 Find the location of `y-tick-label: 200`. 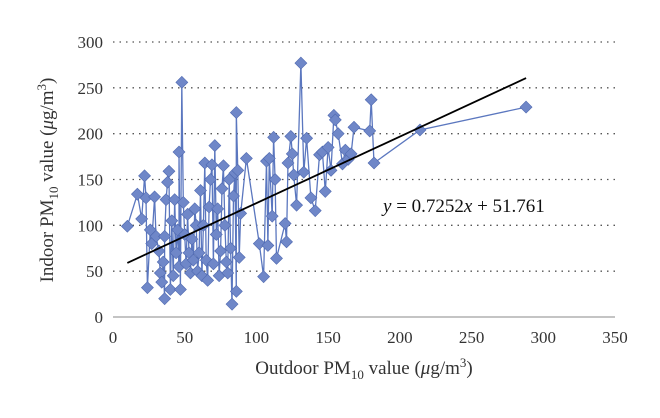

y-tick-label: 200 is located at coordinates (91, 134).